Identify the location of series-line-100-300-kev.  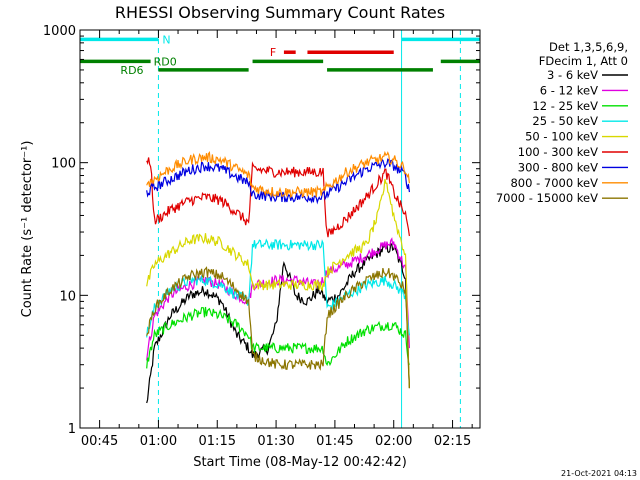
(278, 197).